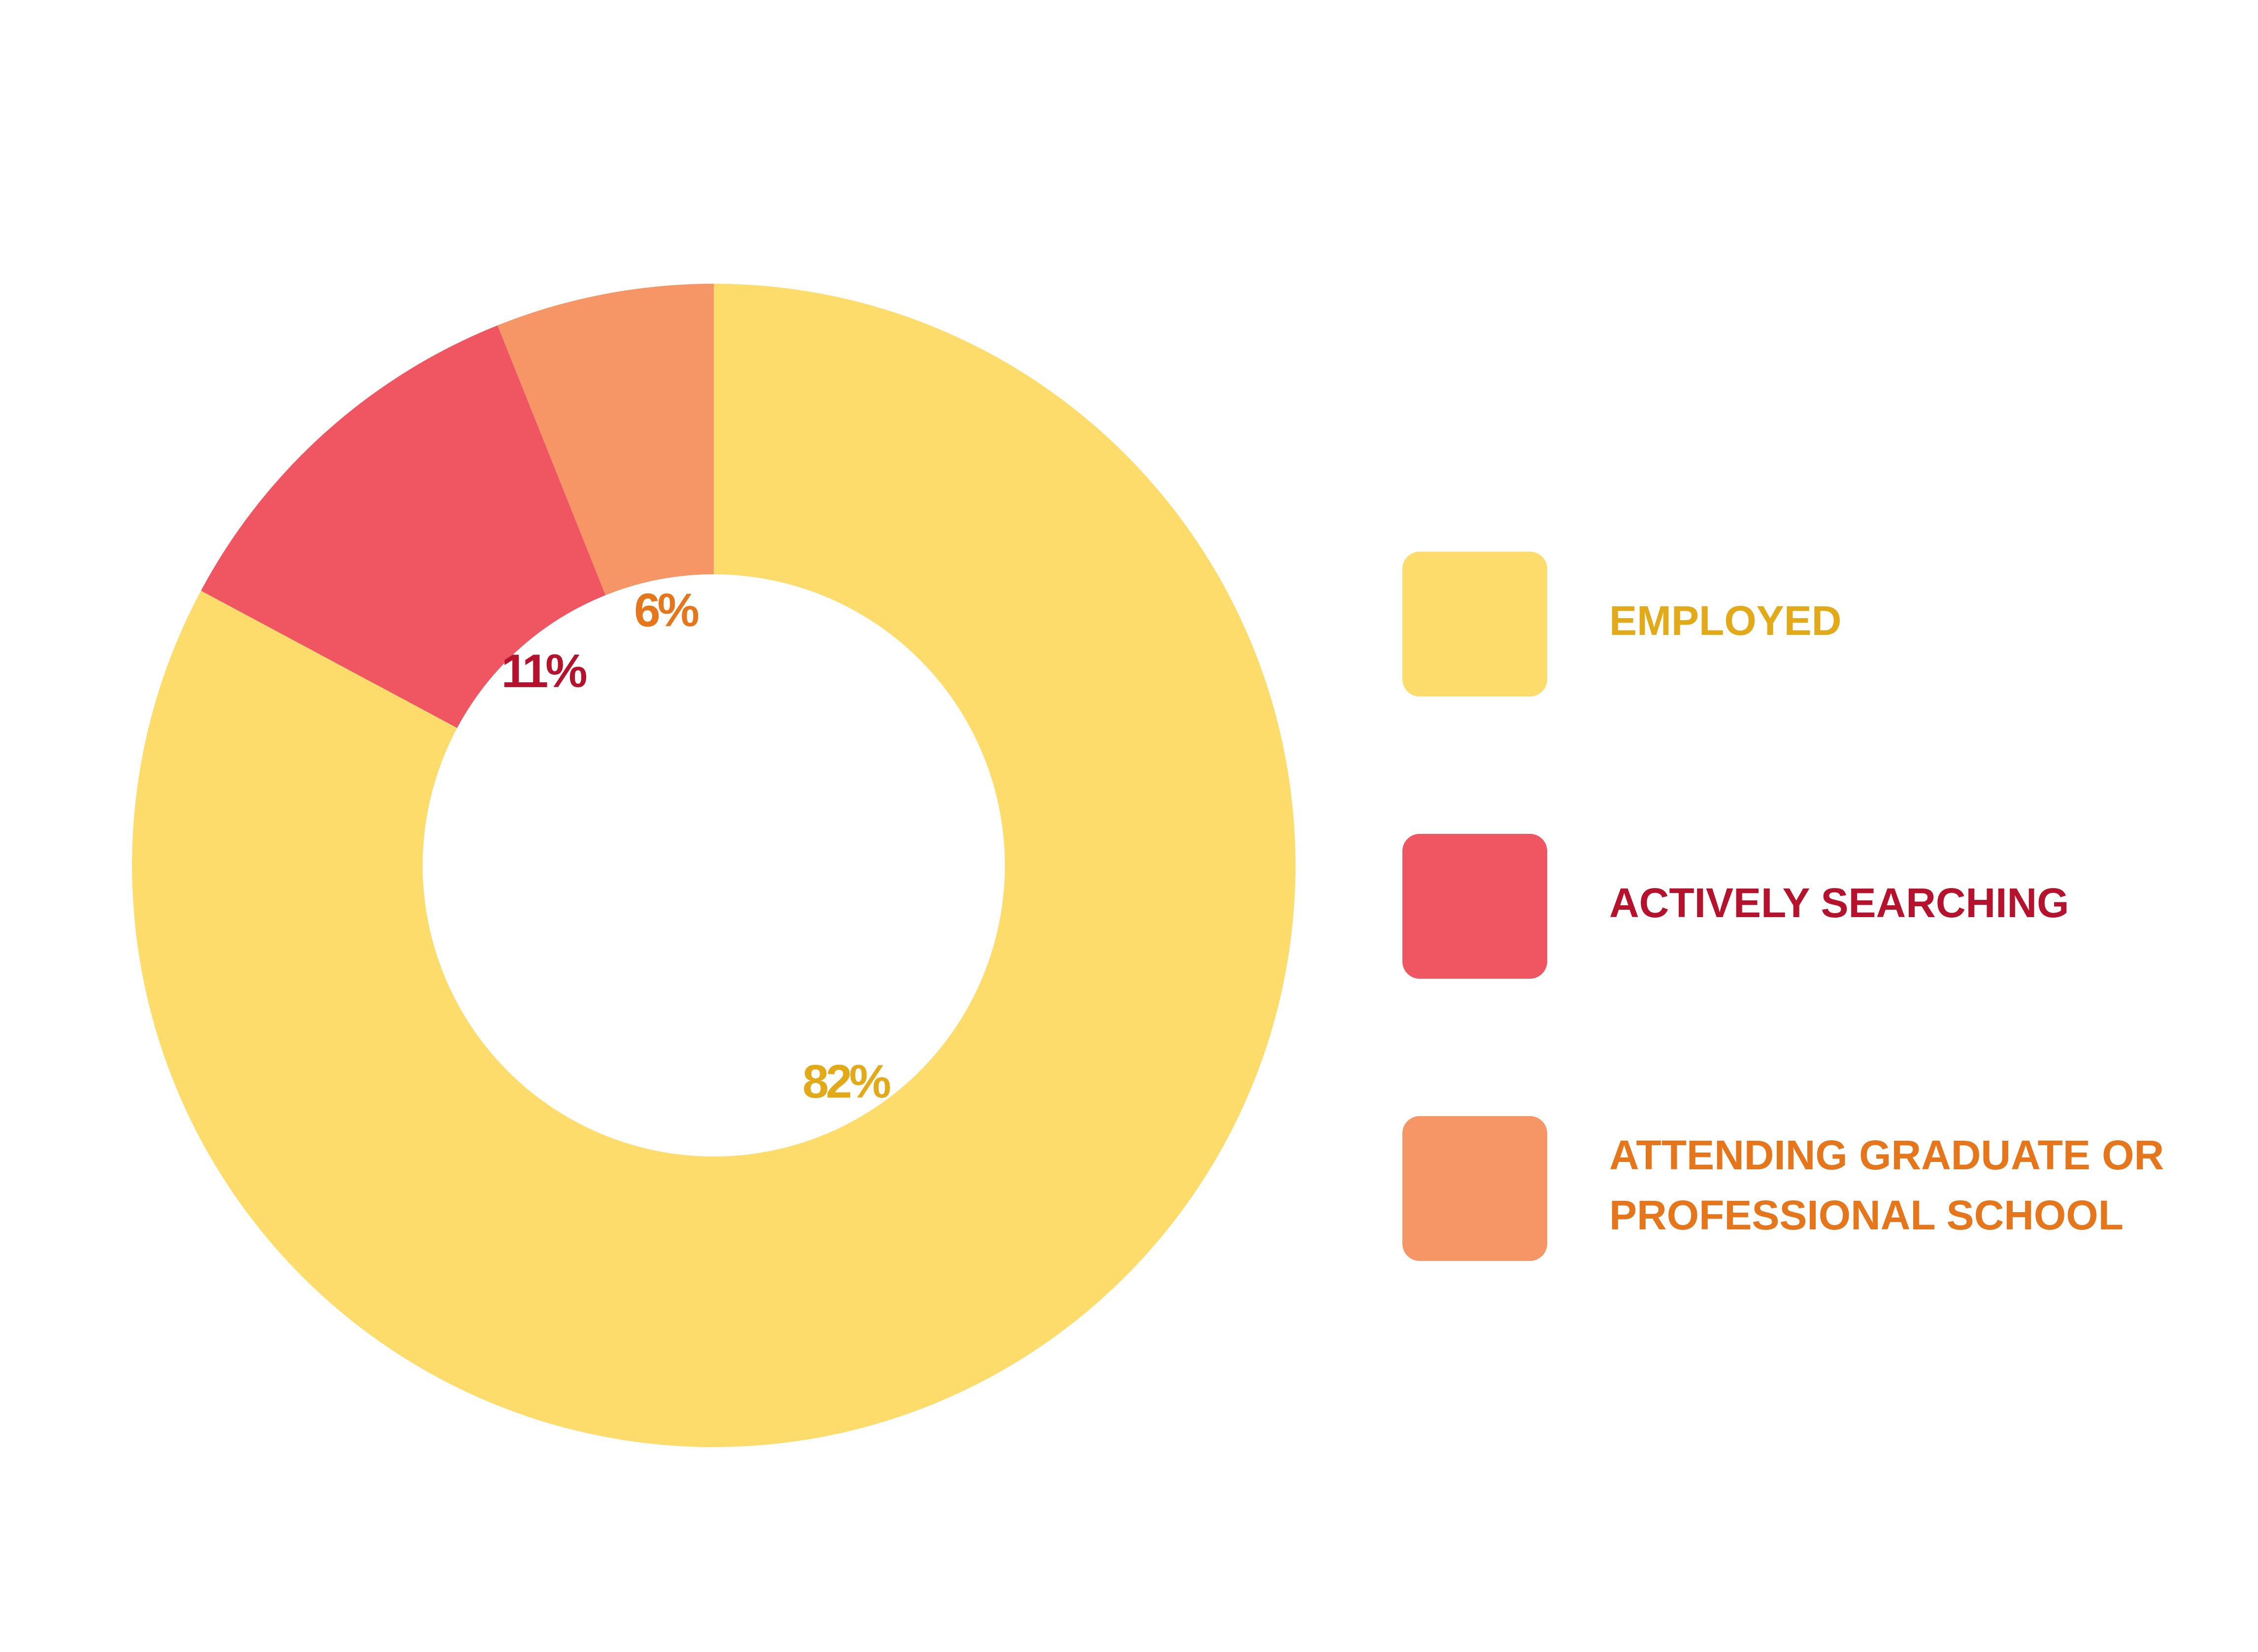 The width and height of the screenshot is (2258, 1652). I want to click on legend-label: EMPLOYED, so click(1725, 620).